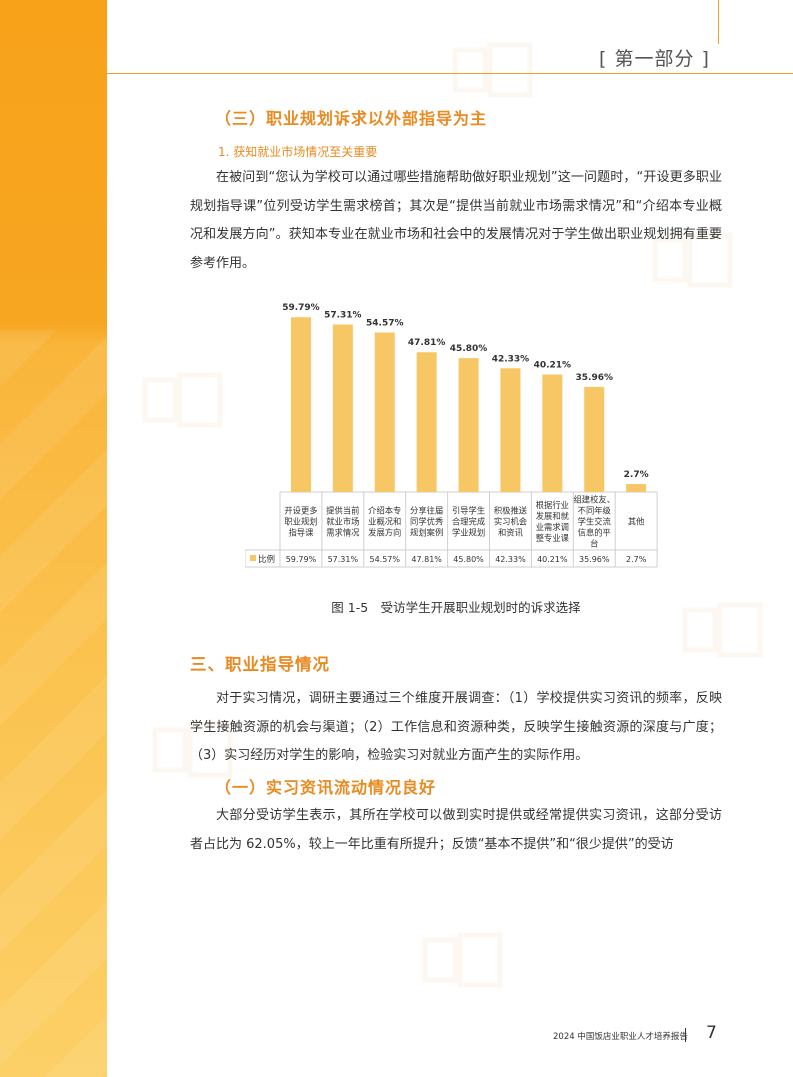 The width and height of the screenshot is (793, 1077). Describe the element at coordinates (426, 522) in the screenshot. I see `category-label: 分享往届同学优秀规划案例` at that location.